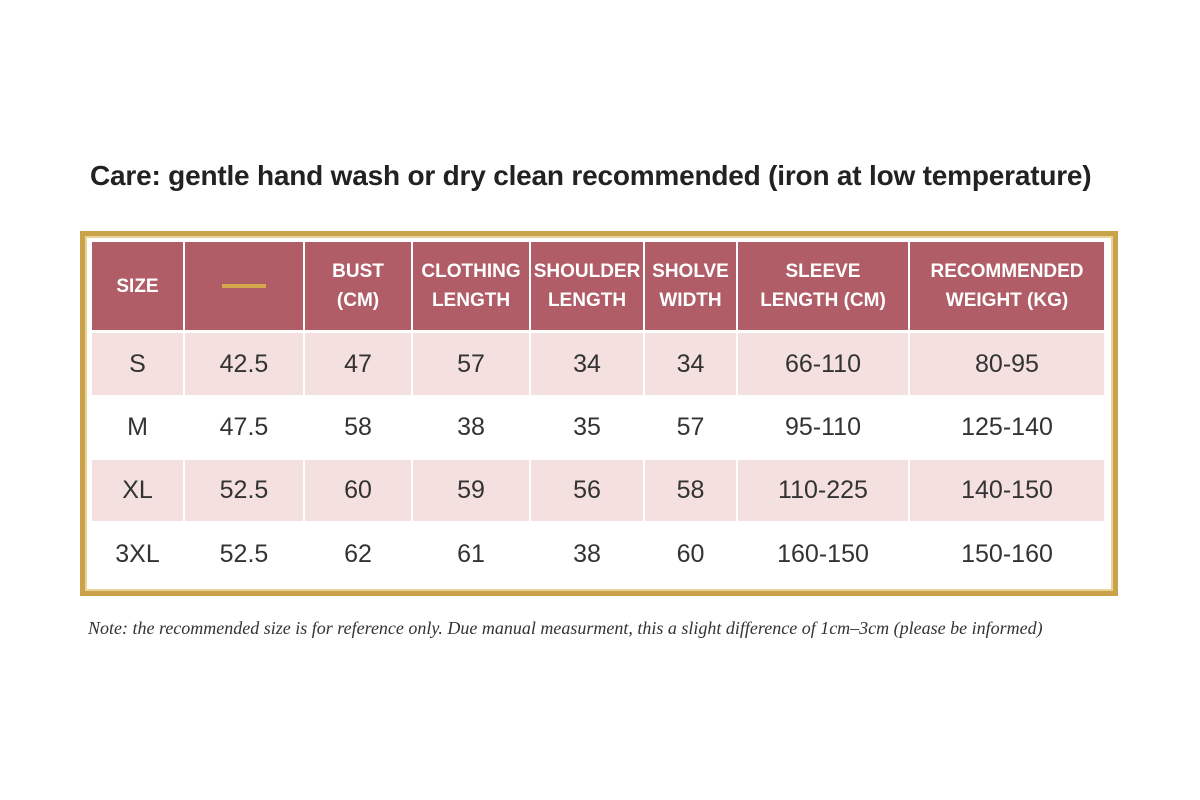 The height and width of the screenshot is (800, 1200). I want to click on header-text: WIDTH, so click(690, 300).